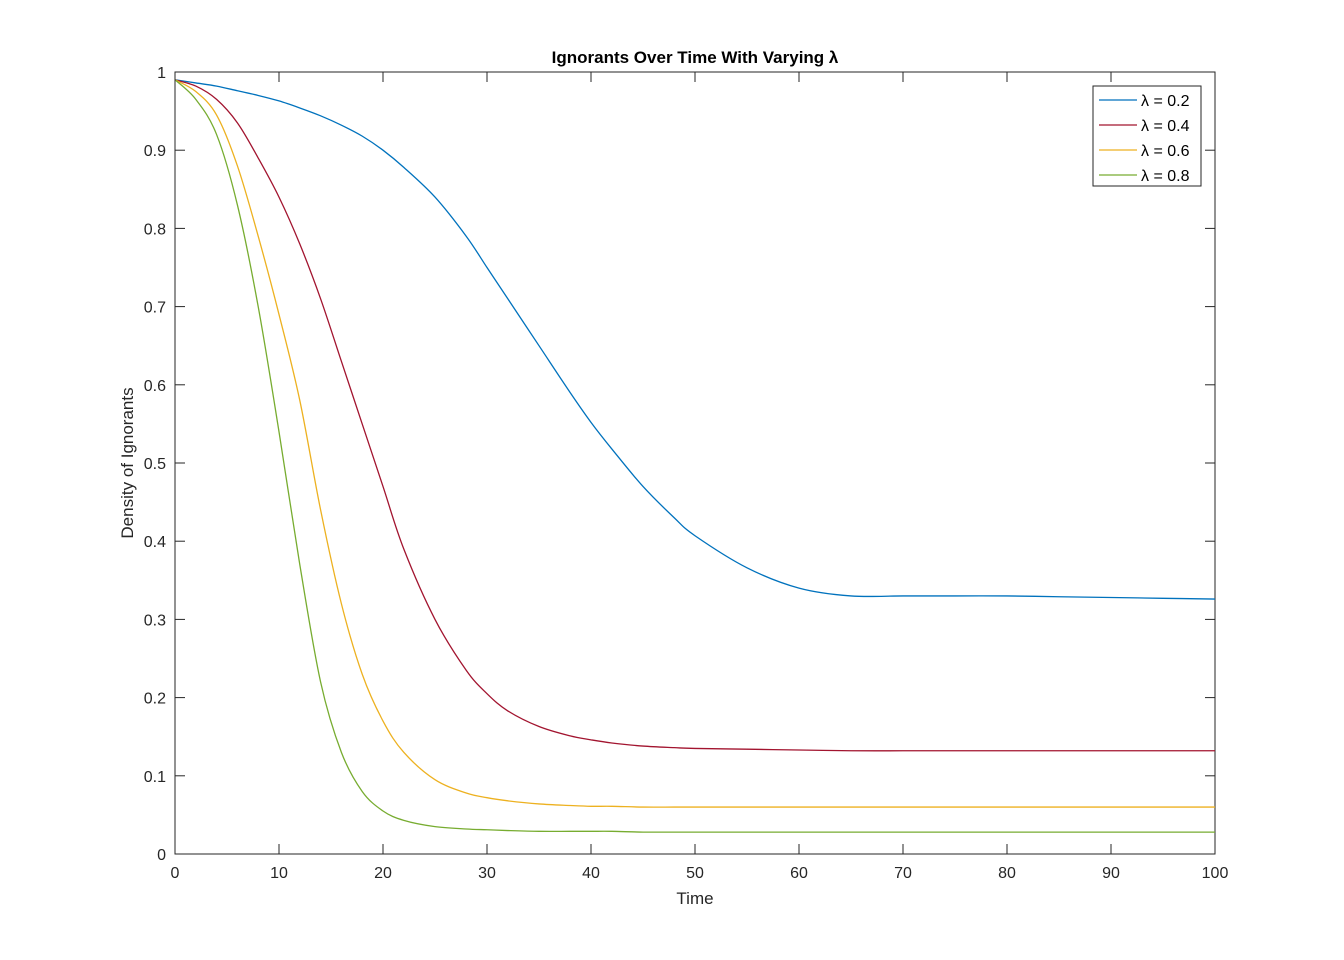 Image resolution: width=1344 pixels, height=960 pixels. Describe the element at coordinates (155, 151) in the screenshot. I see `y-tick-label: 0.9` at that location.